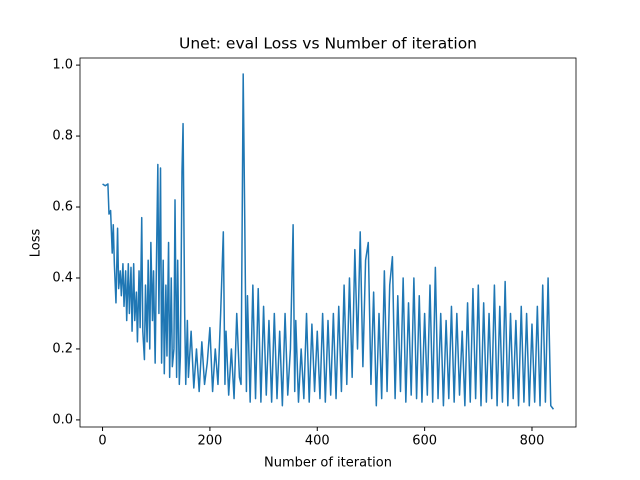 Image resolution: width=640 pixels, height=480 pixels. I want to click on y-tick-label: 0.2, so click(62, 348).